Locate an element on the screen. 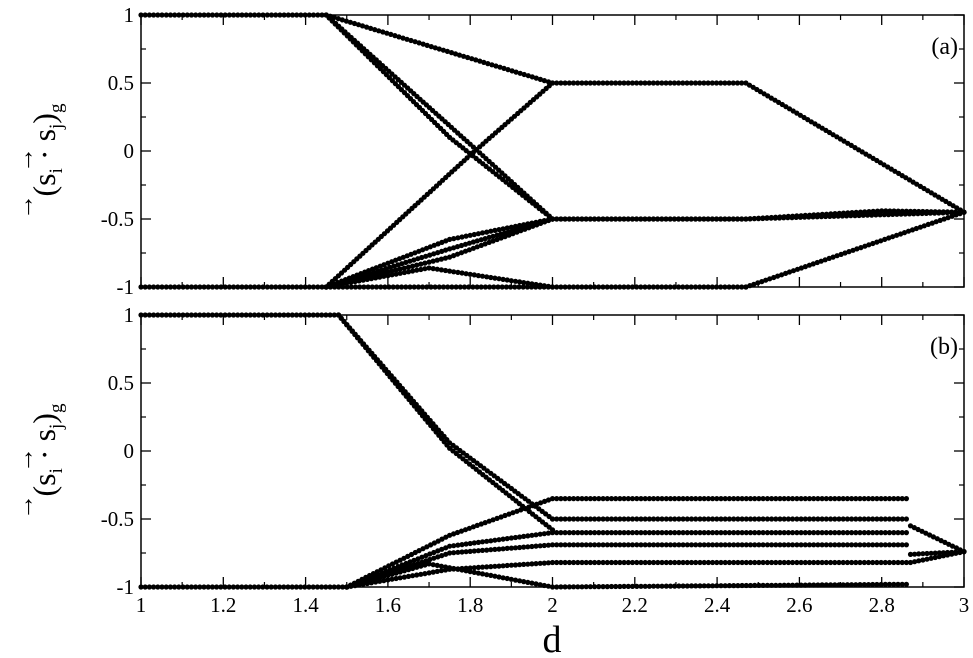 This screenshot has height=658, width=973. b-xtick-label: 2 is located at coordinates (552, 605).